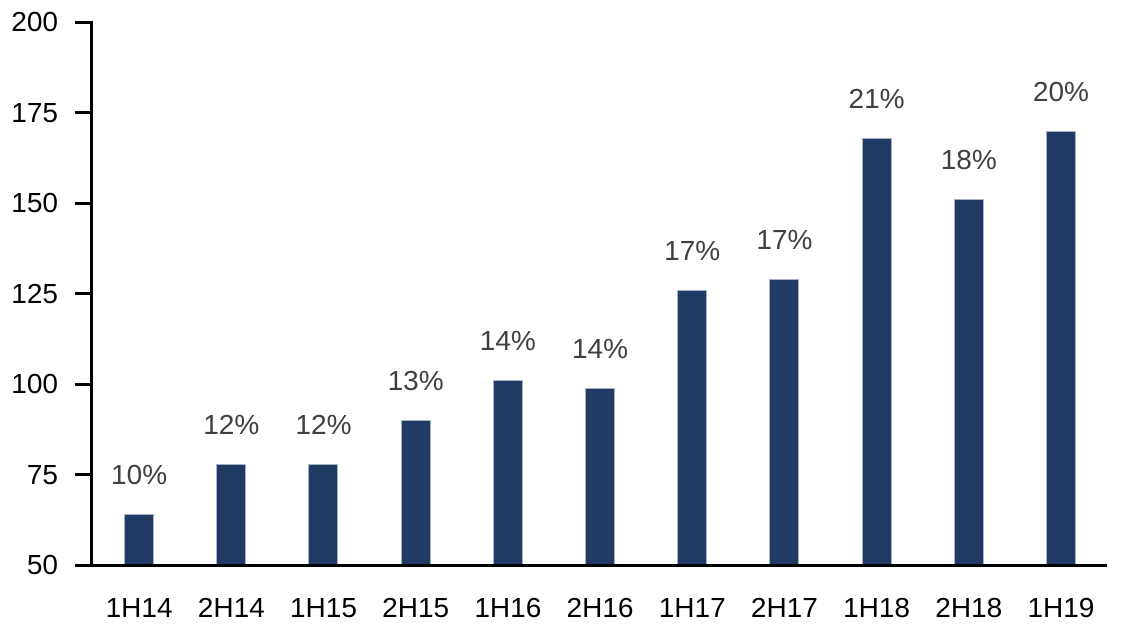 This screenshot has height=641, width=1129. Describe the element at coordinates (42, 474) in the screenshot. I see `y-axis-tick-label: 75` at that location.